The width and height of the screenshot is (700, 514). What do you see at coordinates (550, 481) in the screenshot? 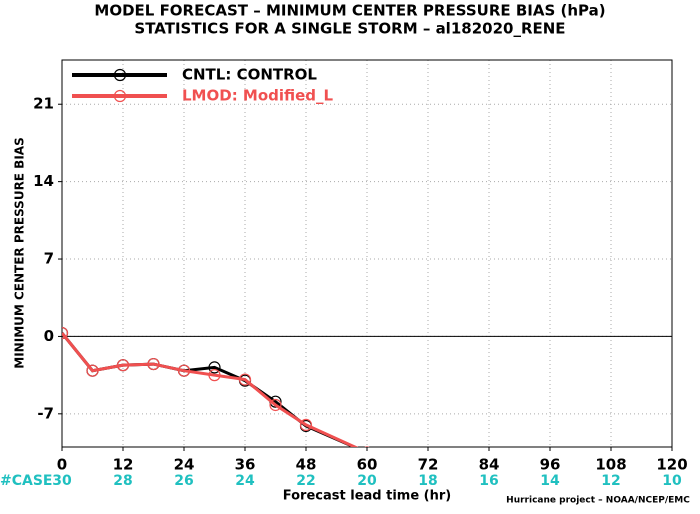
I see `case-count: 14` at bounding box center [550, 481].